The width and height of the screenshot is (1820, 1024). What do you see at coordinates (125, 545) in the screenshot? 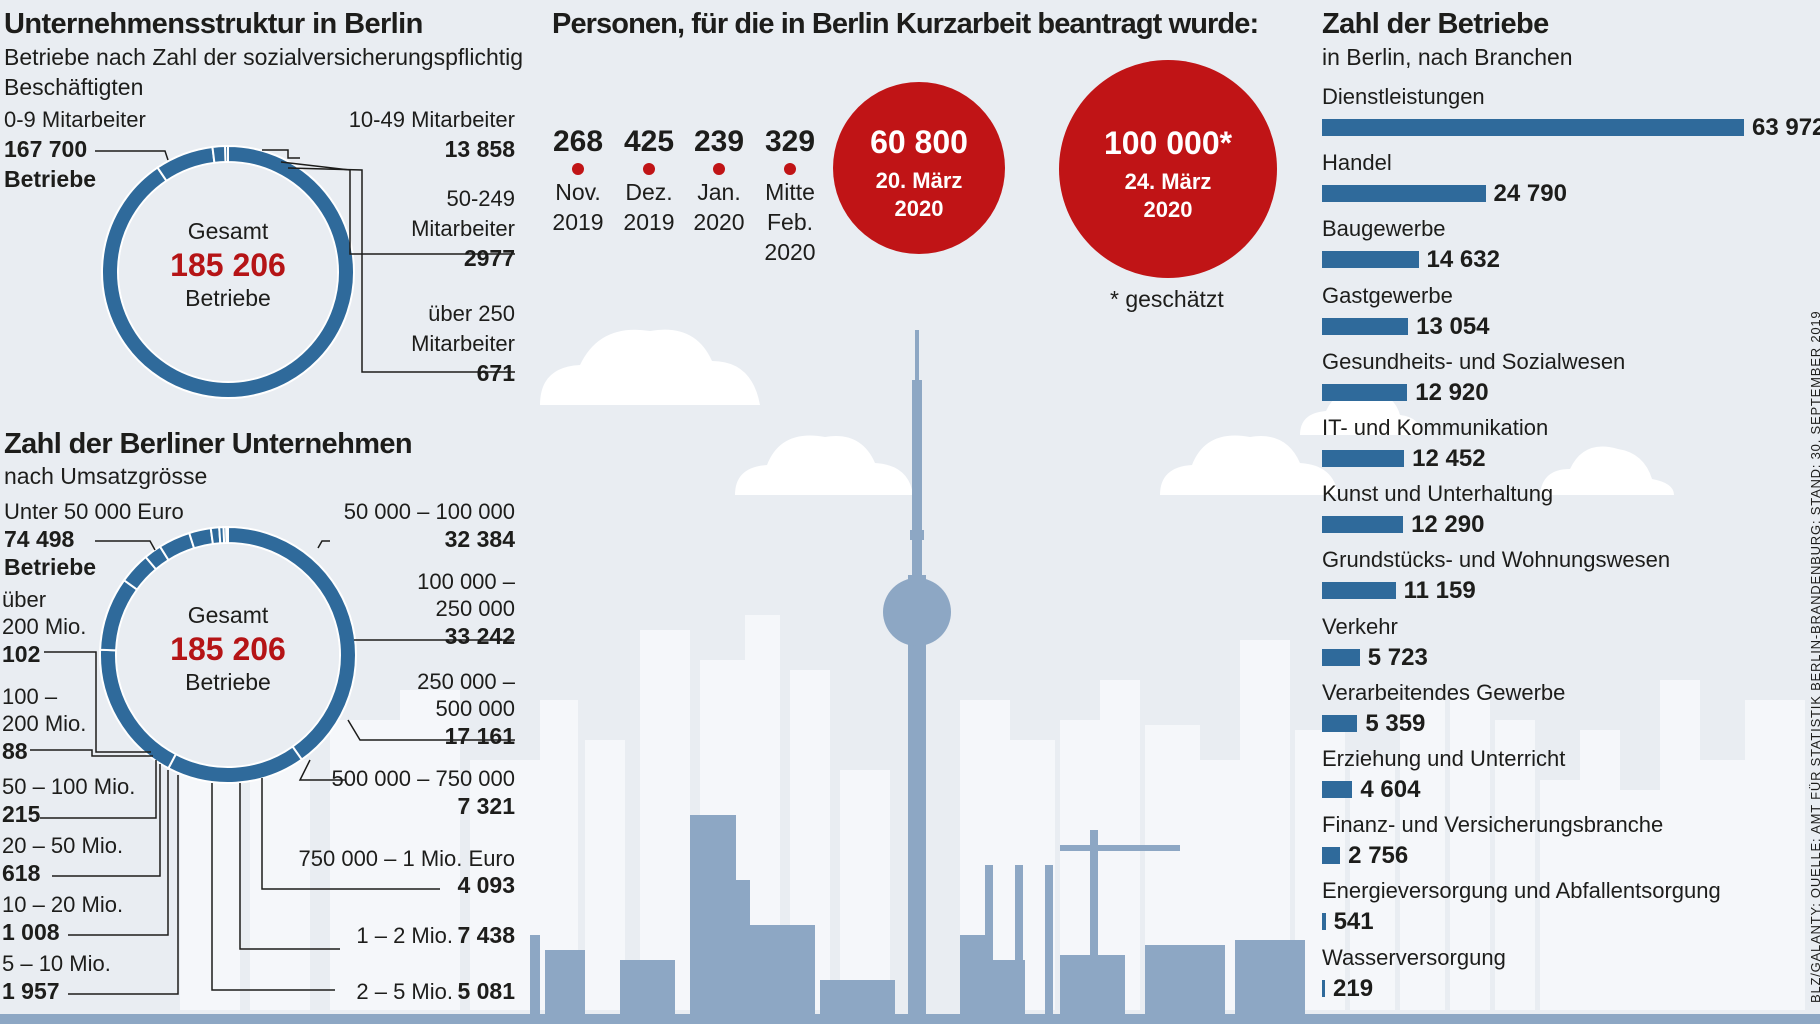
I see `leader-line-u50k` at bounding box center [125, 545].